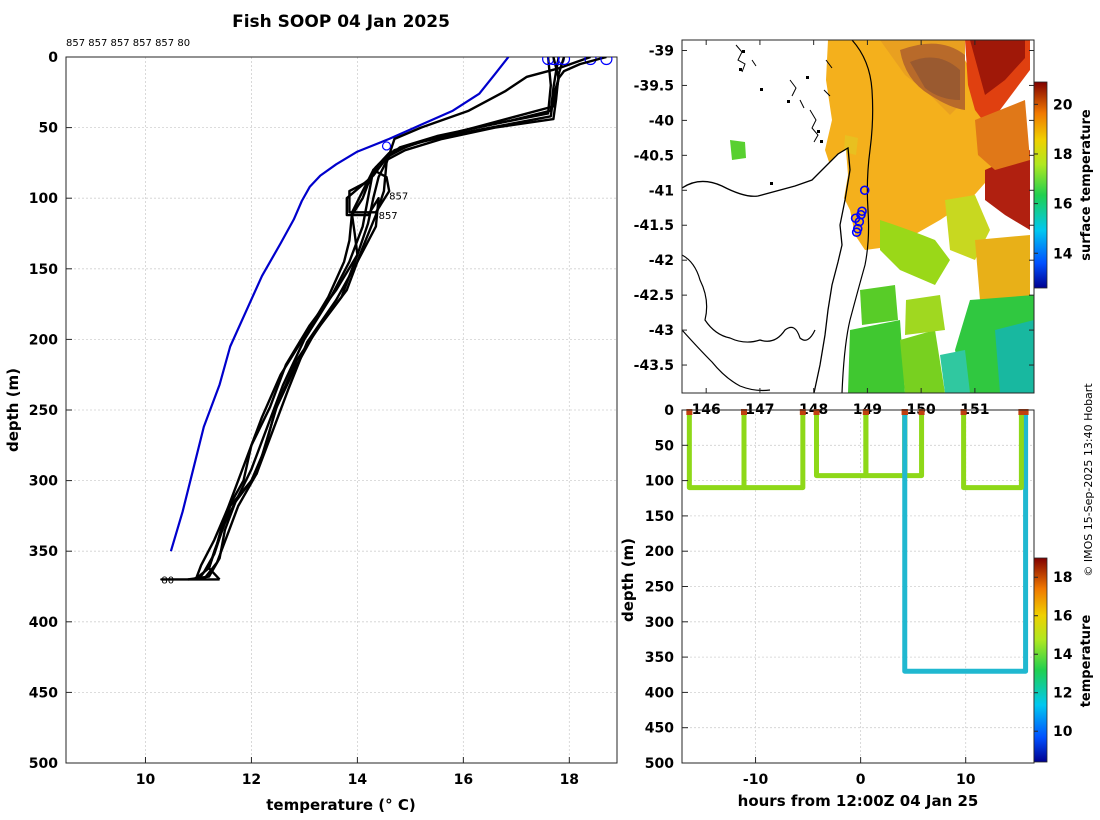 Image resolution: width=1100 pixels, height=820 pixels. What do you see at coordinates (341, 805) in the screenshot?
I see `x-axis-label: temperature (° C)` at bounding box center [341, 805].